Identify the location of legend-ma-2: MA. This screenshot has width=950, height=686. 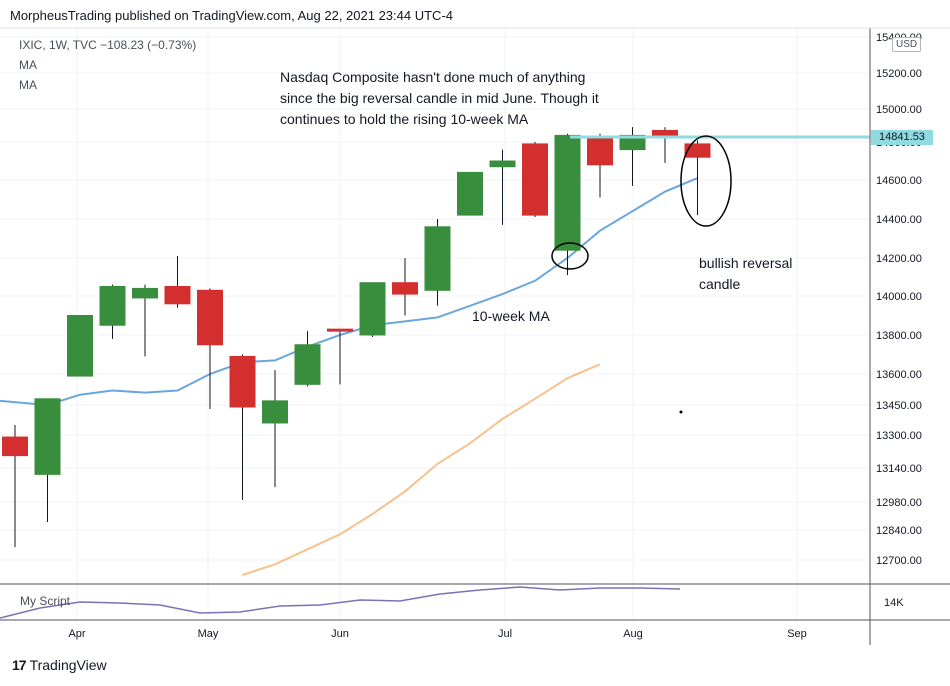
(28, 85).